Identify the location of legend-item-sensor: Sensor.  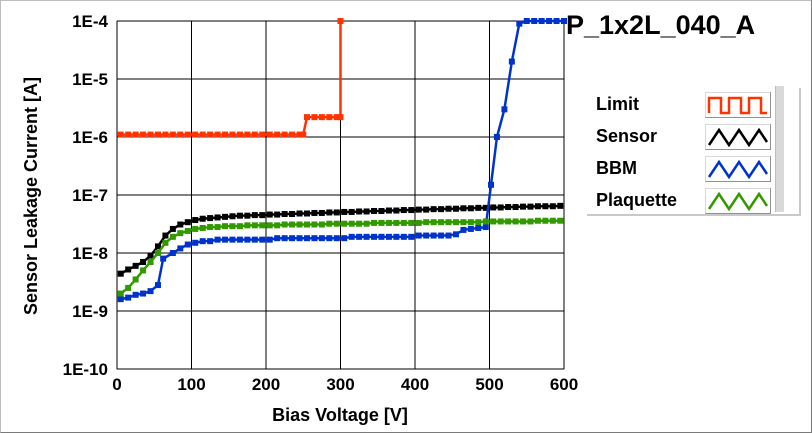
(688, 137).